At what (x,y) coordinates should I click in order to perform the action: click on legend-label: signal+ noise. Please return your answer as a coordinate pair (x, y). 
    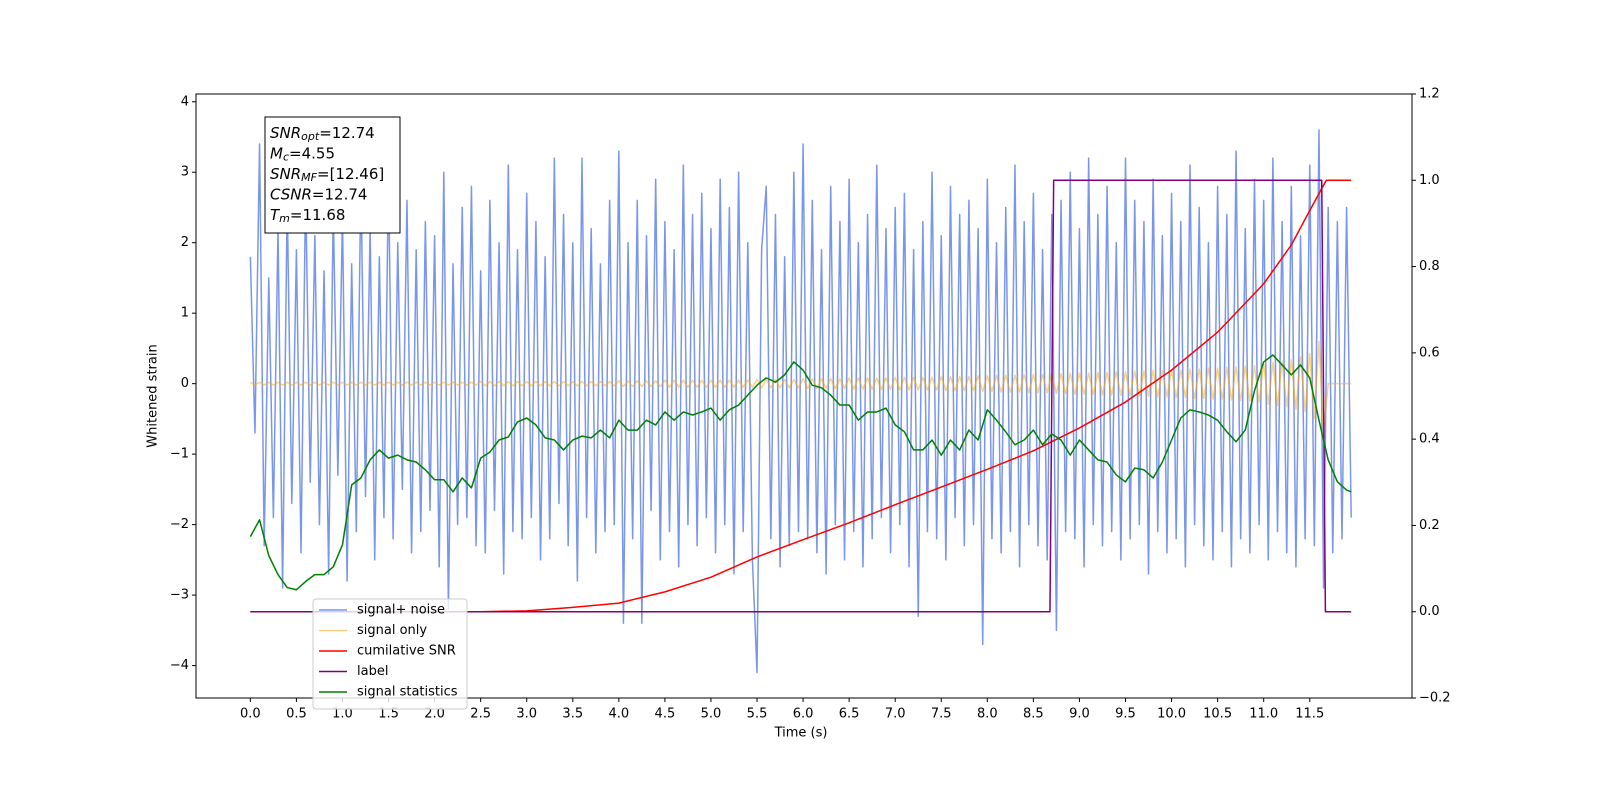
    Looking at the image, I should click on (401, 610).